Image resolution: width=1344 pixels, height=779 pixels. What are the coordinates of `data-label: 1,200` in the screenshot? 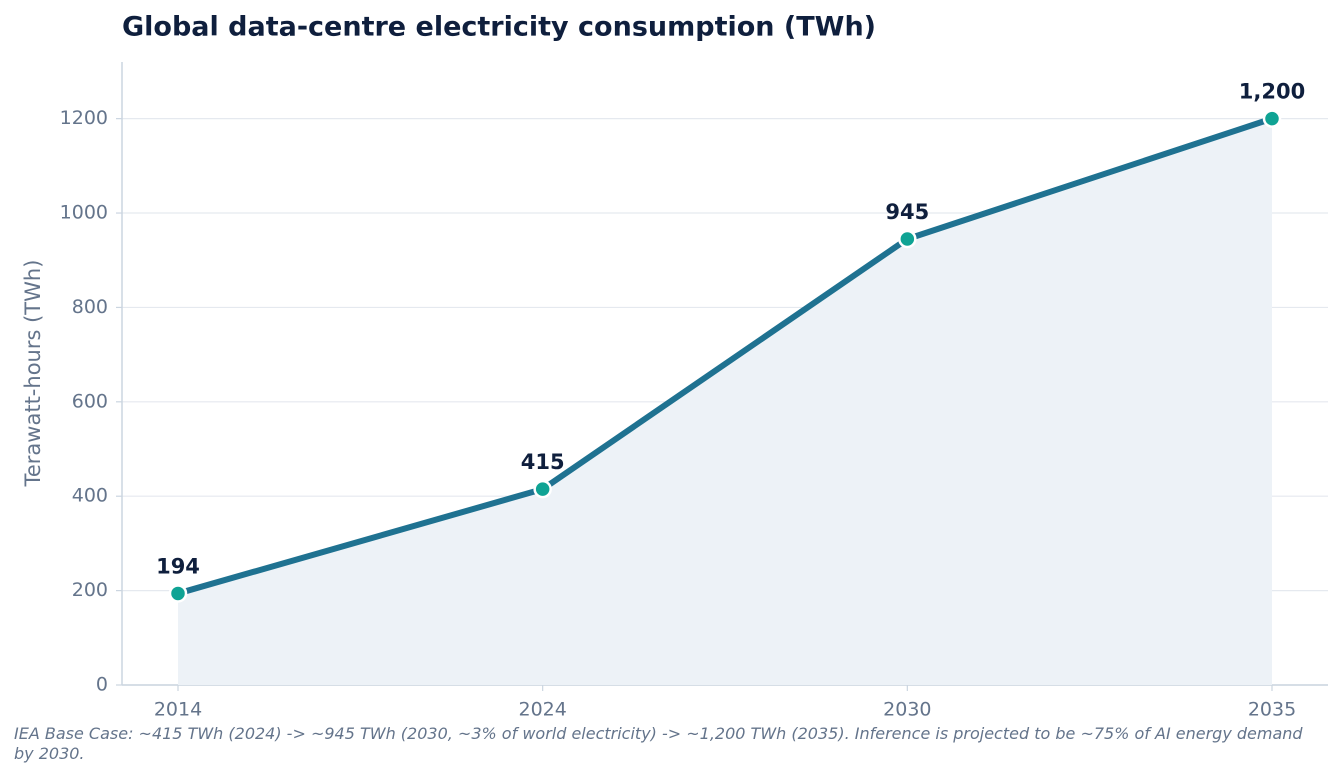 It's located at (1272, 92).